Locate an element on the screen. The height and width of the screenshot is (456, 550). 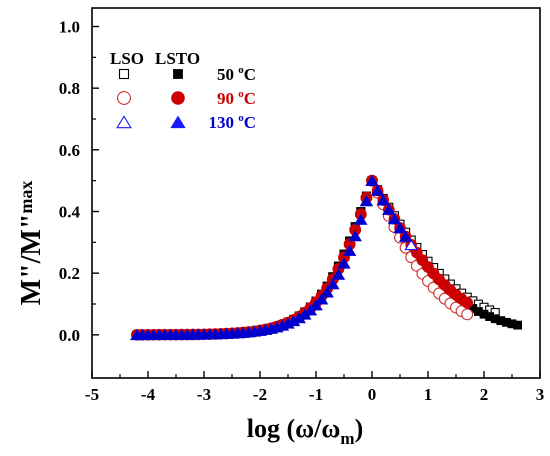
y-tick-label: 0.4 is located at coordinates (70, 212).